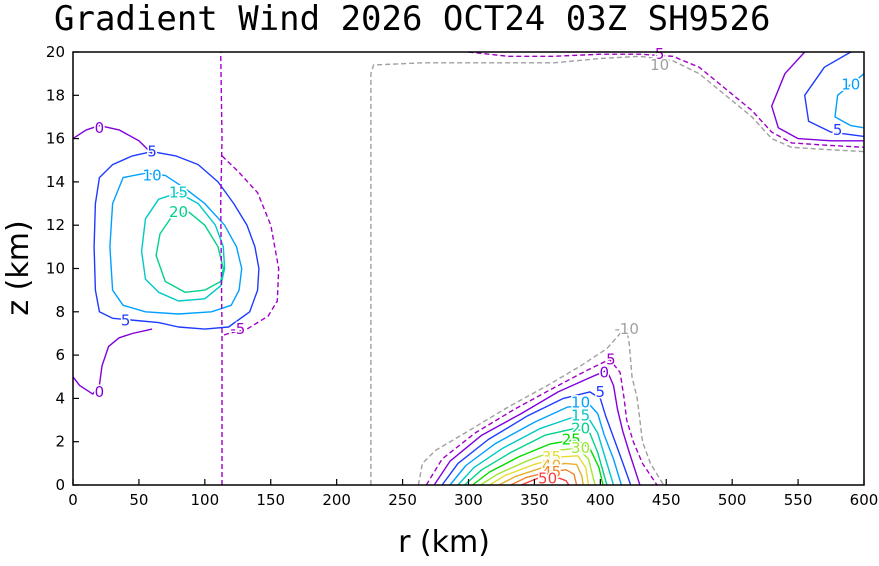 The image size is (879, 566). I want to click on x-tick-label-7: 350, so click(534, 500).